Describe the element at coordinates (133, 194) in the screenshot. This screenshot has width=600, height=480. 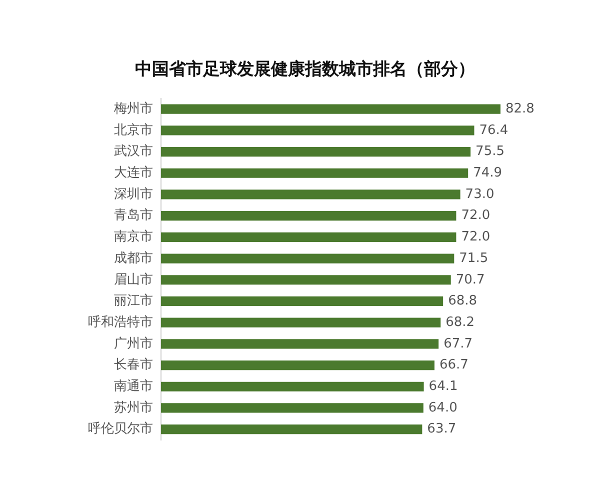
I see `y-tick-label: 深圳市` at that location.